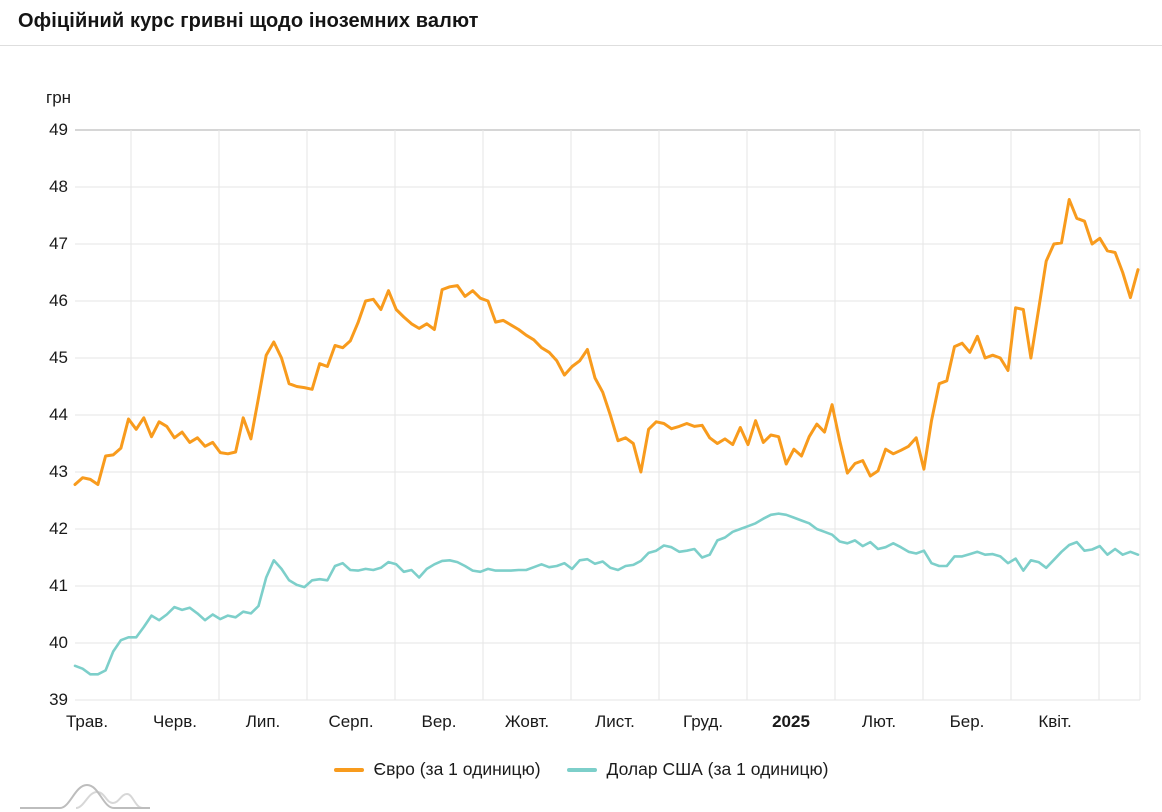 Image resolution: width=1162 pixels, height=812 pixels. What do you see at coordinates (85, 796) in the screenshot?
I see `logo-watermark-icon` at bounding box center [85, 796].